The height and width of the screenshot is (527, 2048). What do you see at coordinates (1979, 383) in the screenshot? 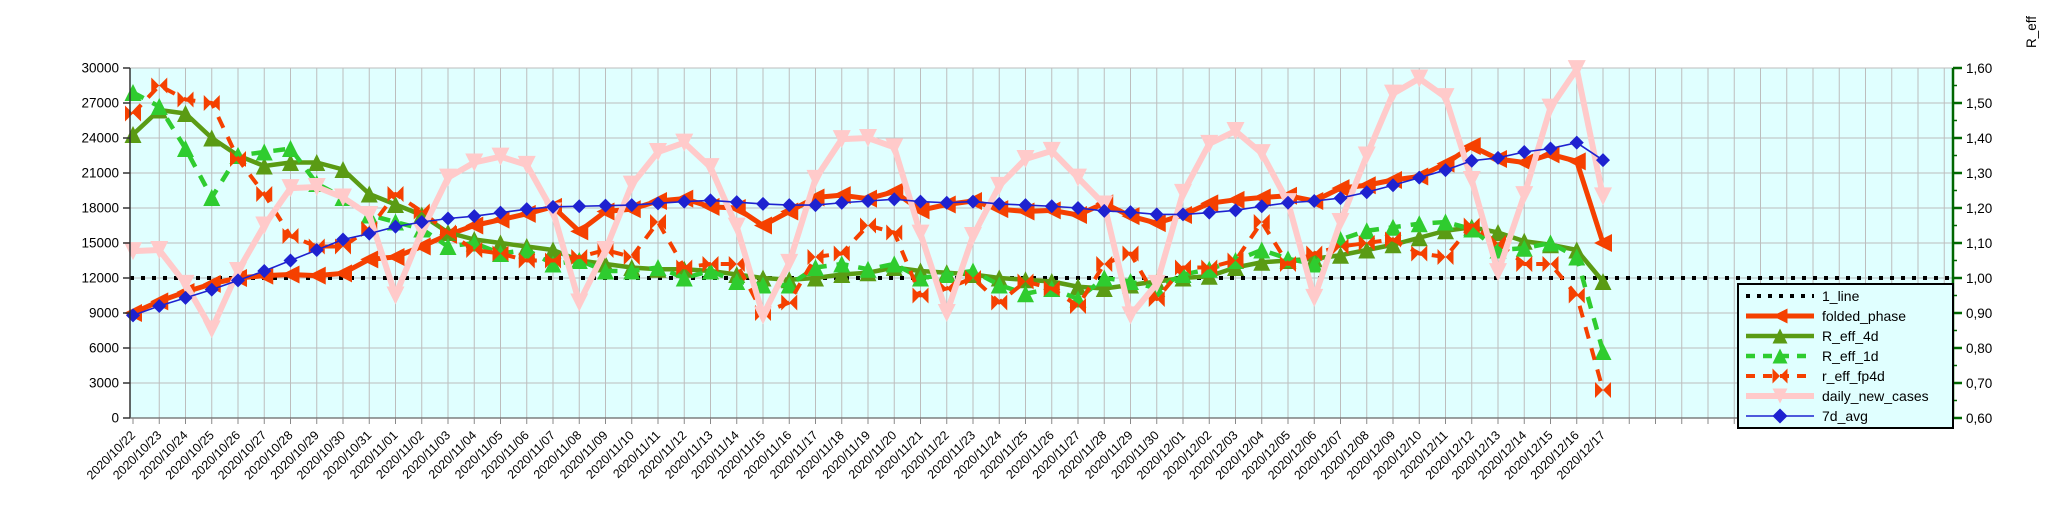
I see `right-axis-tick-label: 0,70` at bounding box center [1979, 383].